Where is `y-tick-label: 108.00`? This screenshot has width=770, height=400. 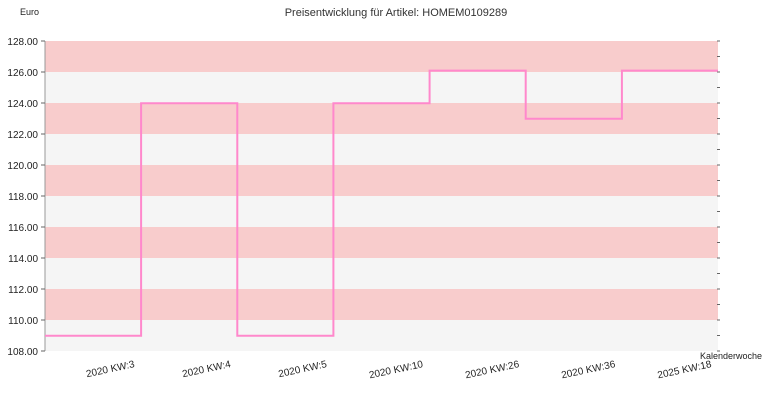
y-tick-label: 108.00 is located at coordinates (22, 352).